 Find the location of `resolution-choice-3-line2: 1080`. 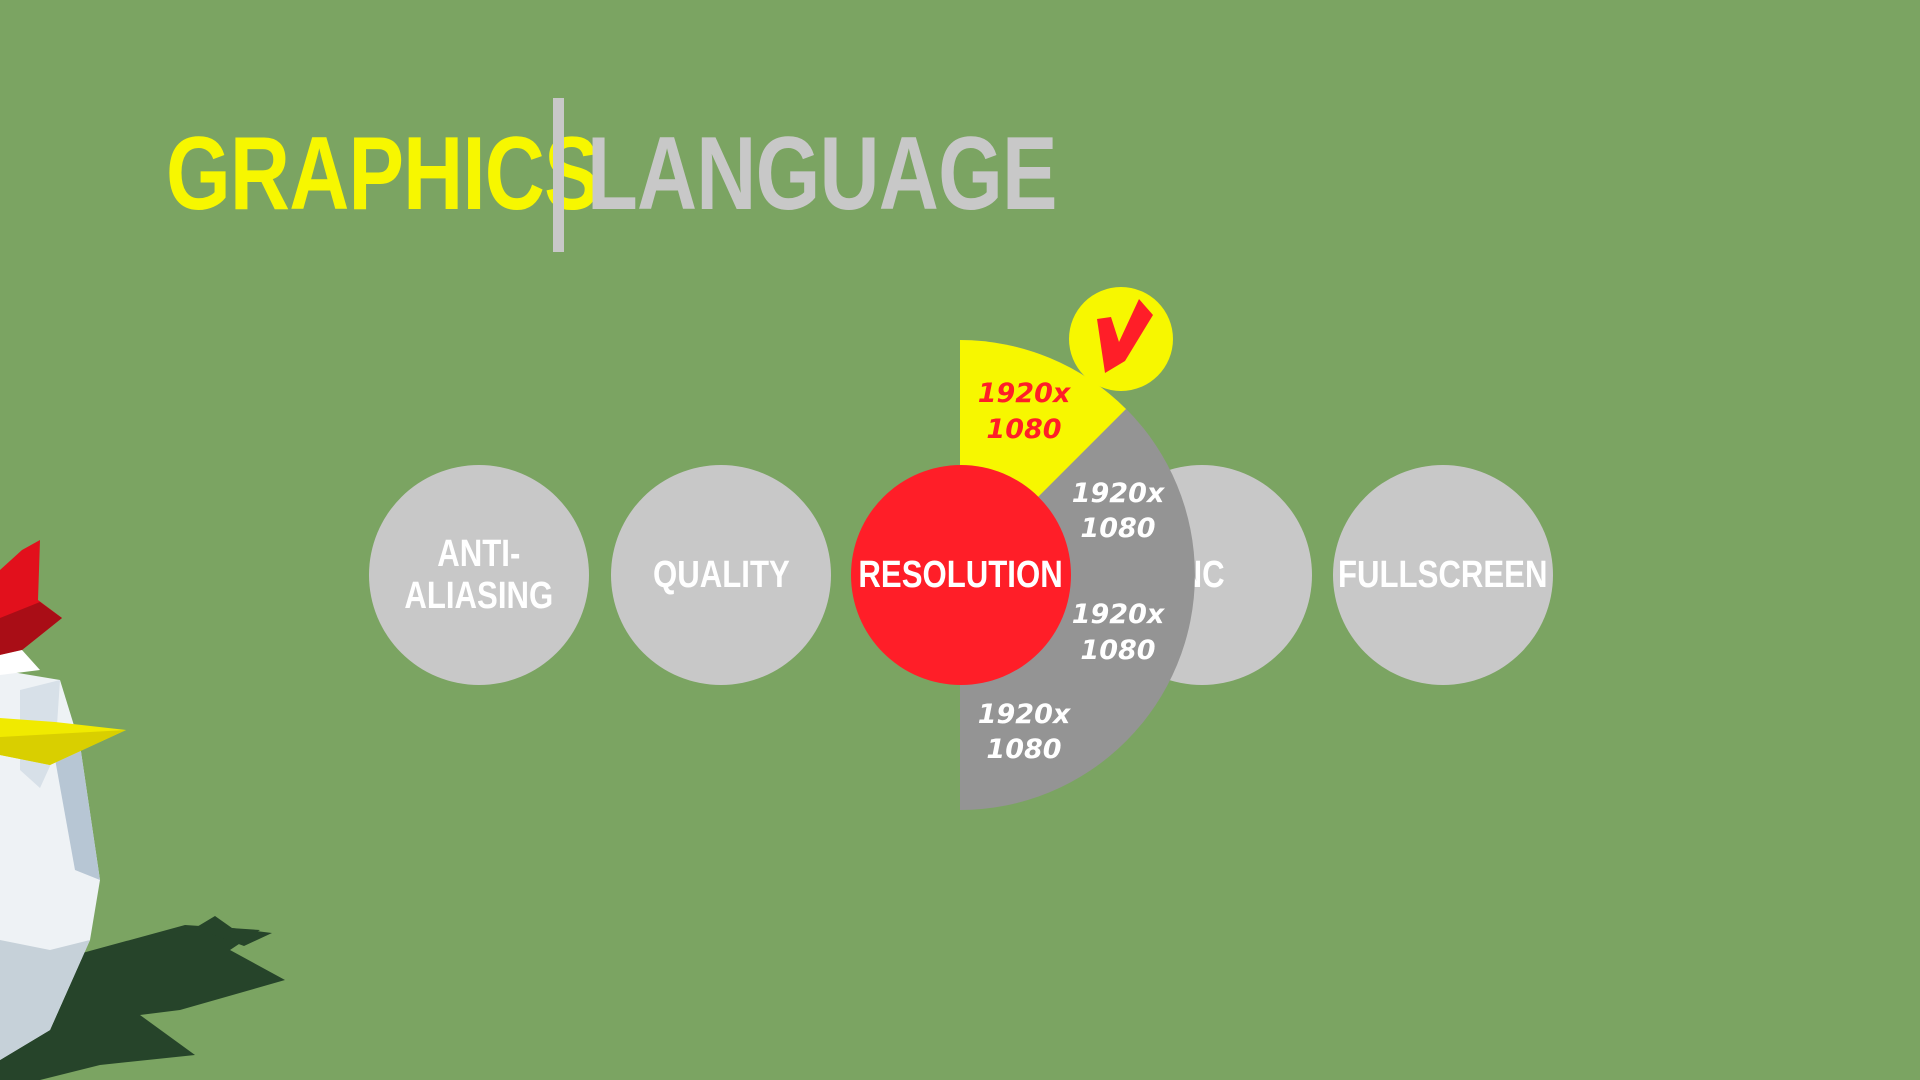

resolution-choice-3-line2: 1080 is located at coordinates (1023, 749).